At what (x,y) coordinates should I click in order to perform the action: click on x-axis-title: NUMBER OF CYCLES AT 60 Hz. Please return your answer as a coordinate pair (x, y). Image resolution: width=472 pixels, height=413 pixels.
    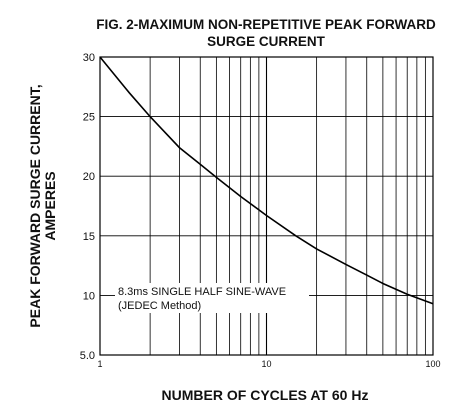
    Looking at the image, I should click on (265, 395).